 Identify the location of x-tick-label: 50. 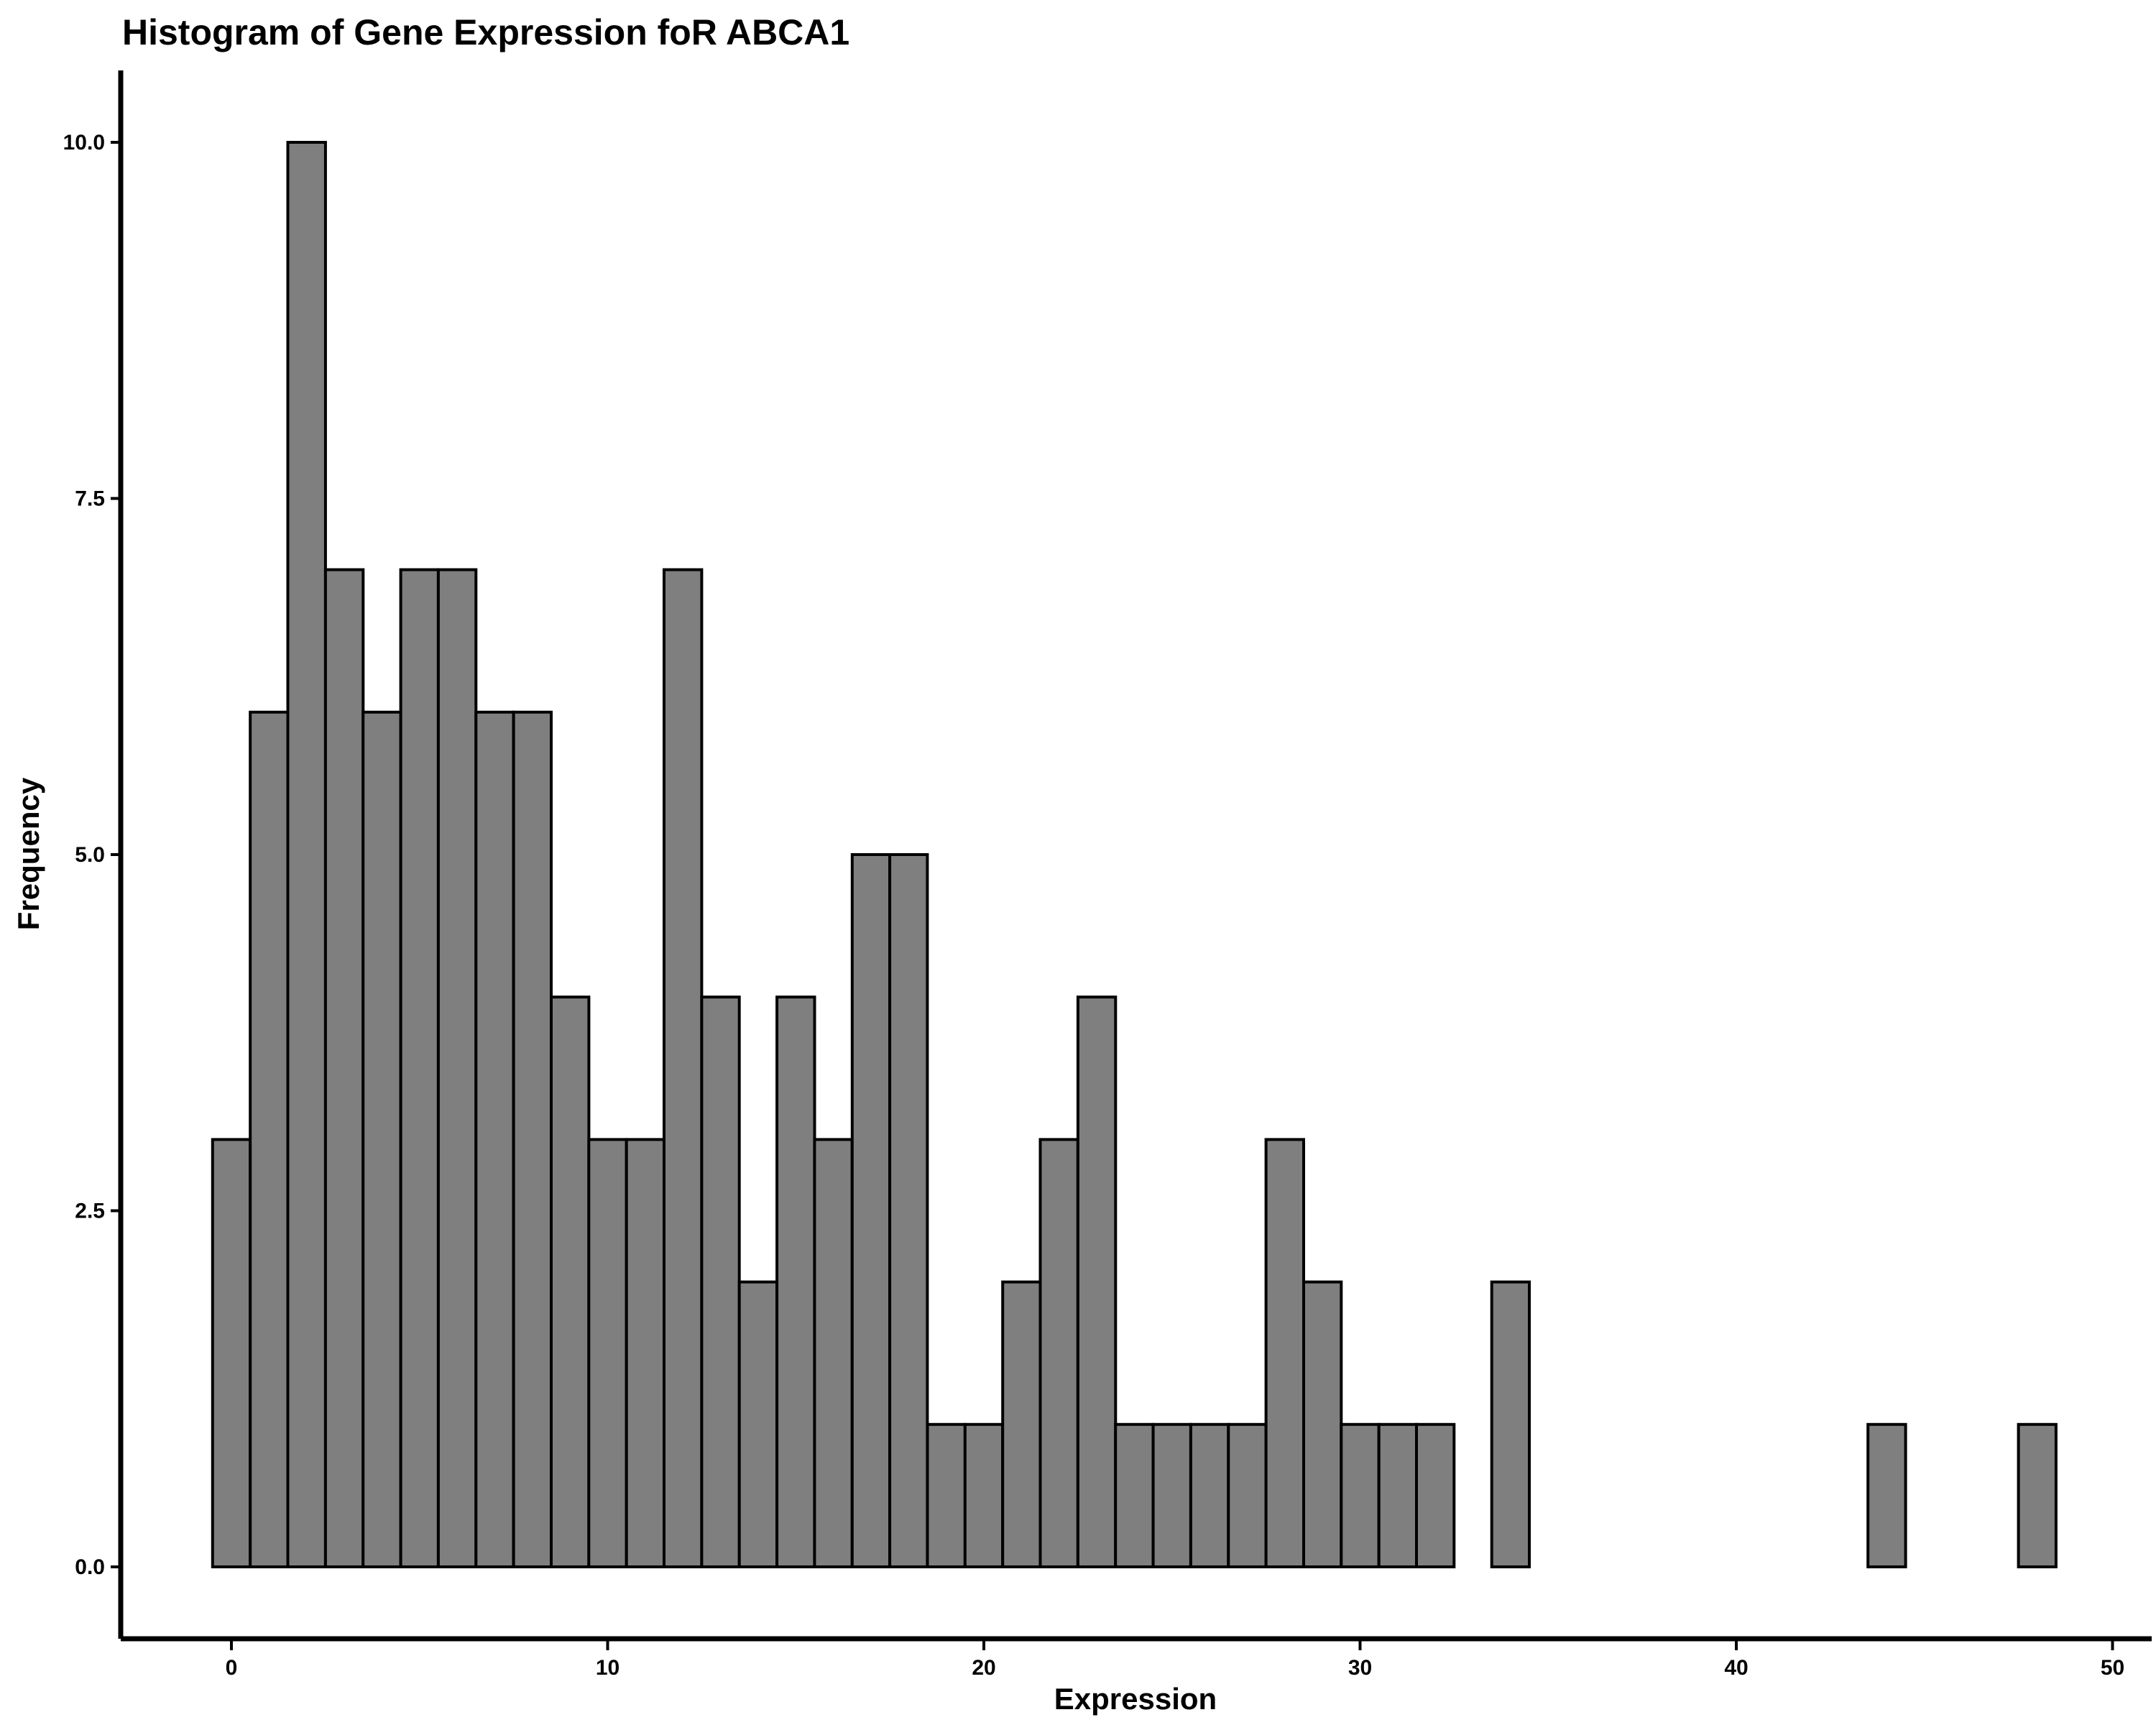
(2112, 1668).